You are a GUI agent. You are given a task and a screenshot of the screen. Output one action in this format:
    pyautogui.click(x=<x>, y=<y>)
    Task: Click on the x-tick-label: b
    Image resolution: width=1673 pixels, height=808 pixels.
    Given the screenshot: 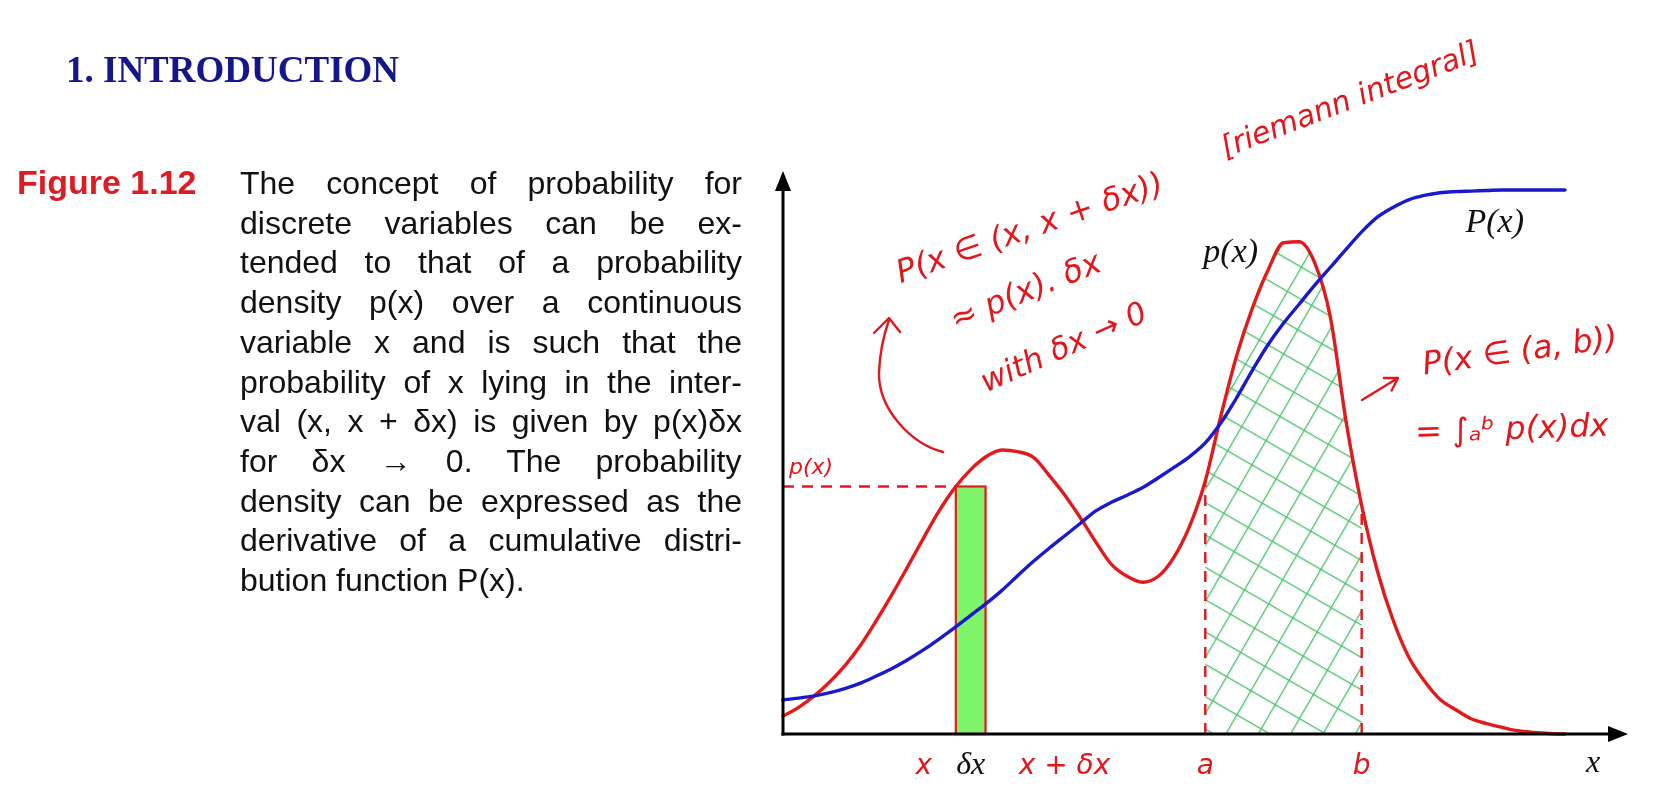 What is the action you would take?
    pyautogui.click(x=1361, y=764)
    